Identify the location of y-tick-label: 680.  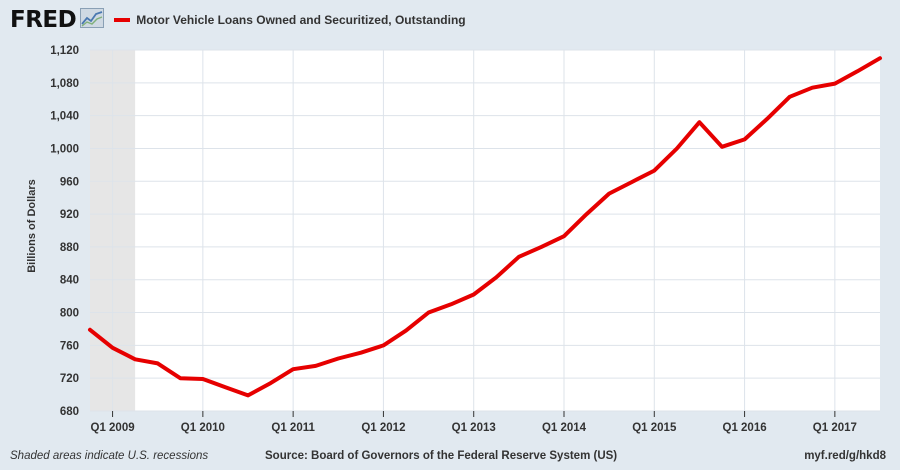
(69, 412).